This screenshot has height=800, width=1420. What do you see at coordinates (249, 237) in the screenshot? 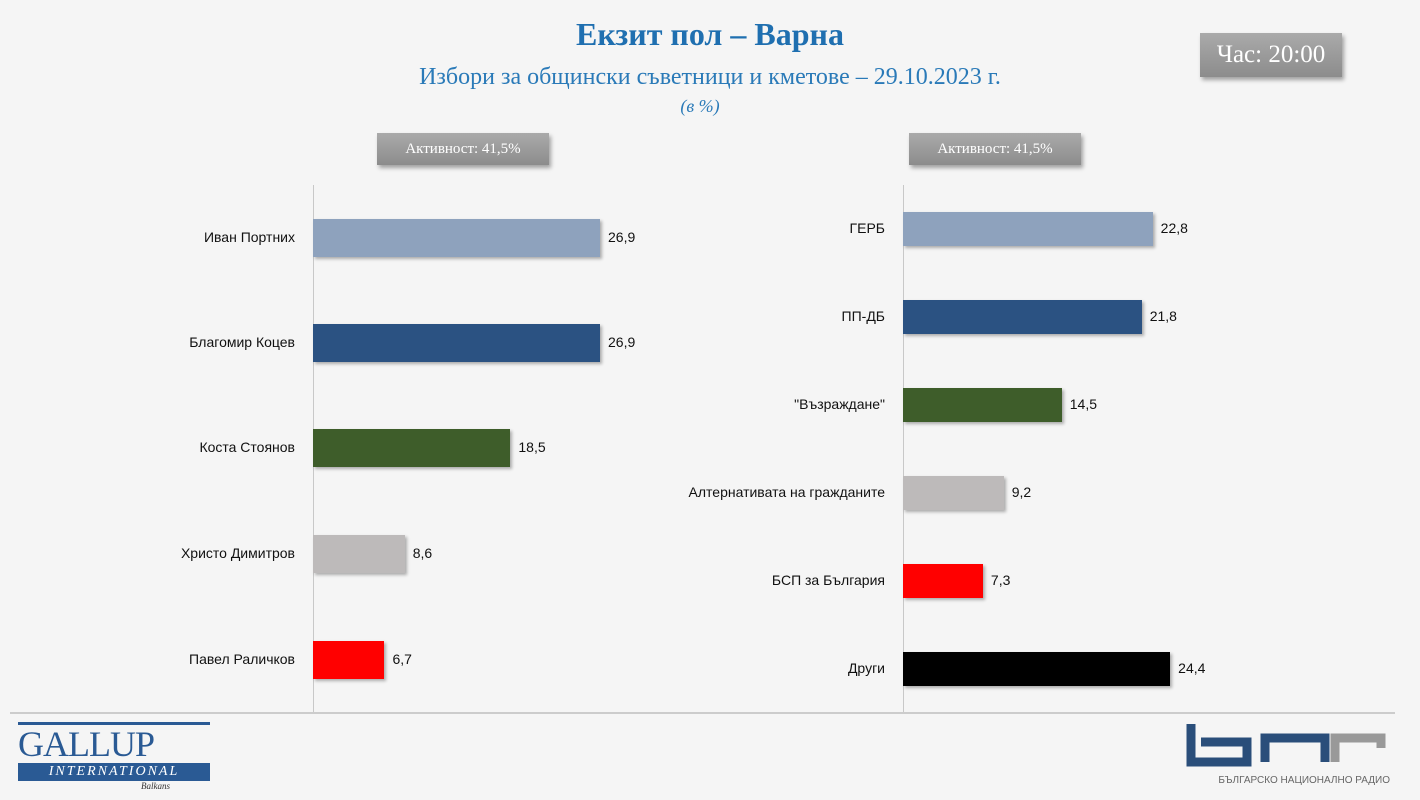
I see `category-label: Иван Портних` at bounding box center [249, 237].